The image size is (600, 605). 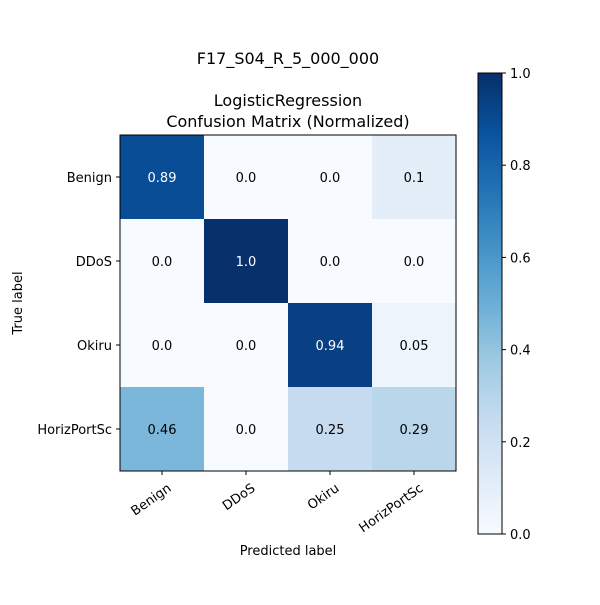 I want to click on colorbar-tick-label: 0.4, so click(x=520, y=351).